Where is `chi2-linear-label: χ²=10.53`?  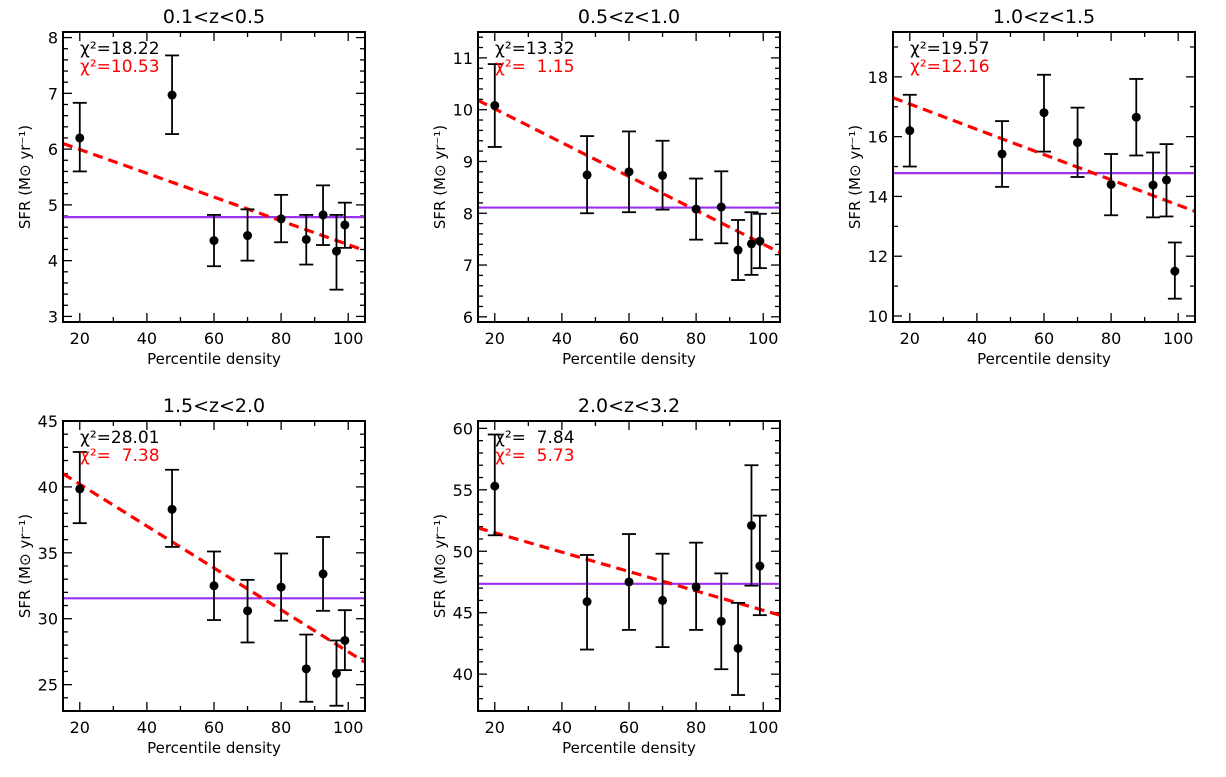
chi2-linear-label: χ²=10.53 is located at coordinates (120, 67).